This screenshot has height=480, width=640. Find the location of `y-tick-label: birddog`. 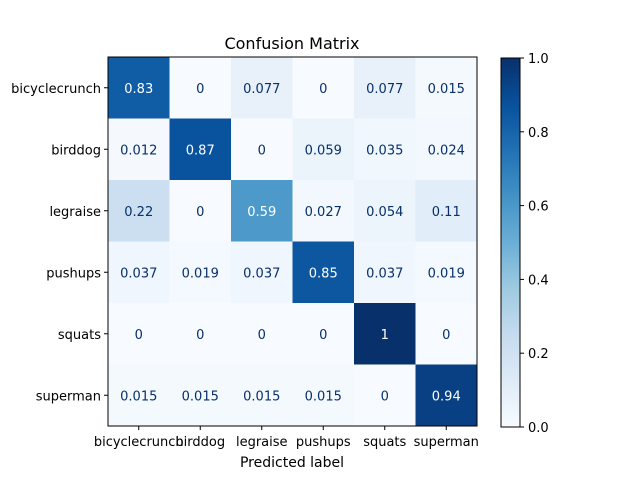

y-tick-label: birddog is located at coordinates (76, 150).